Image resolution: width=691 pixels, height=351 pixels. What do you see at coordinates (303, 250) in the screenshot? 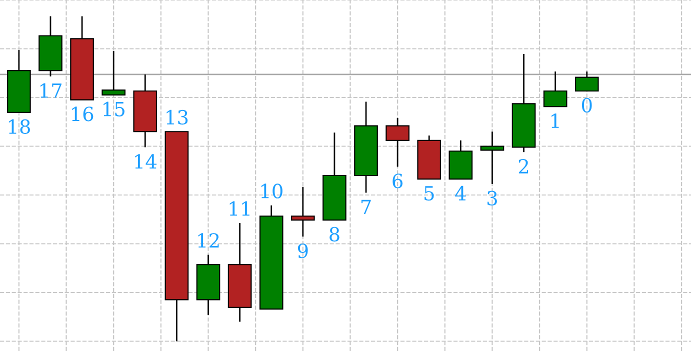
I see `x-tick-label: 9` at bounding box center [303, 250].